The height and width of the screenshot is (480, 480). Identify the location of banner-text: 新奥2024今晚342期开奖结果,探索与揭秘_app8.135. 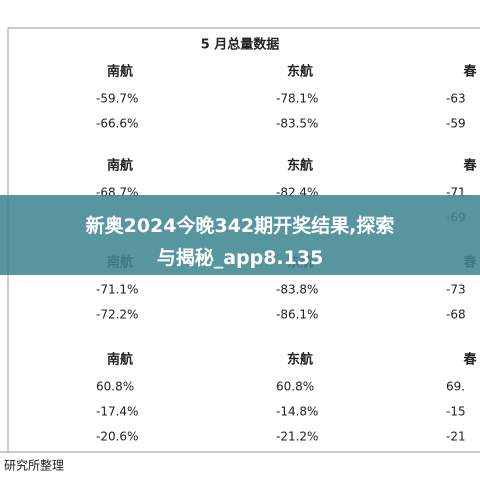
(240, 241).